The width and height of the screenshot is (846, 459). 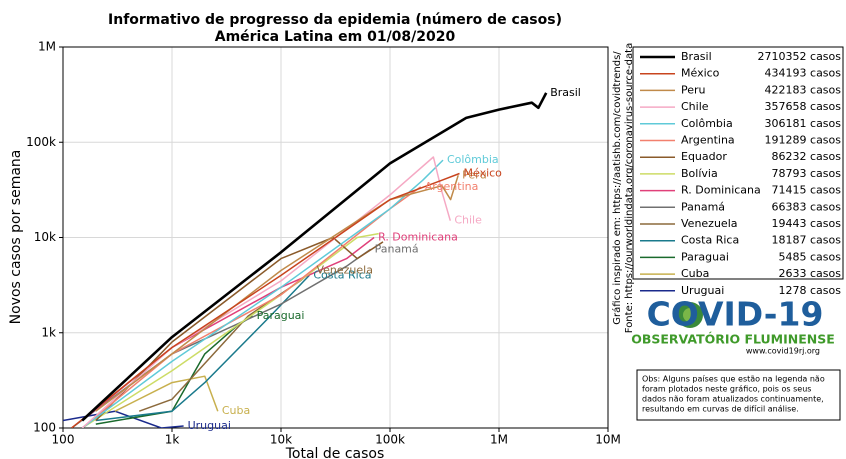 I want to click on x-tick-label: 1M, so click(x=499, y=440).